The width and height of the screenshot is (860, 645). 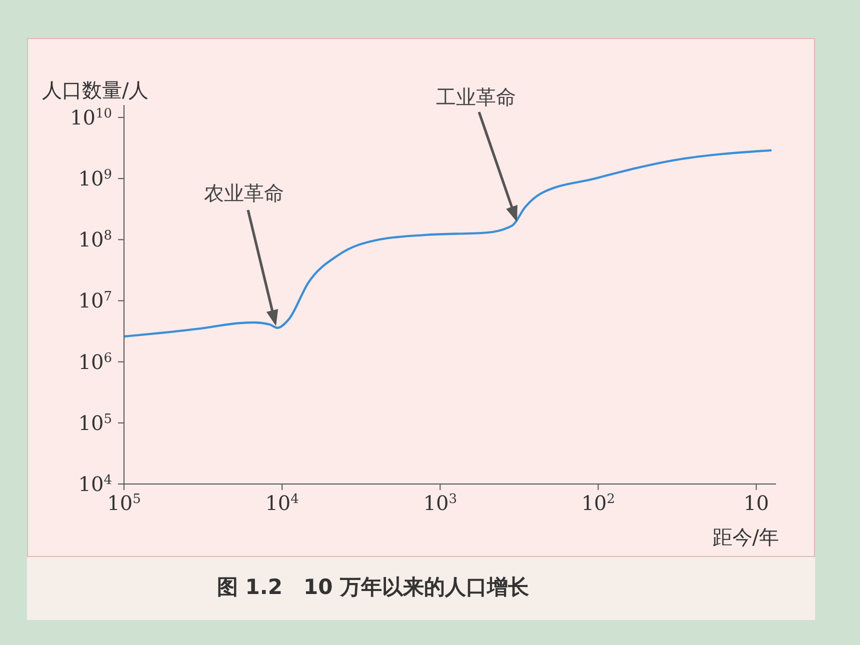 What do you see at coordinates (598, 503) in the screenshot?
I see `x-tick-label: 10$^{2}$` at bounding box center [598, 503].